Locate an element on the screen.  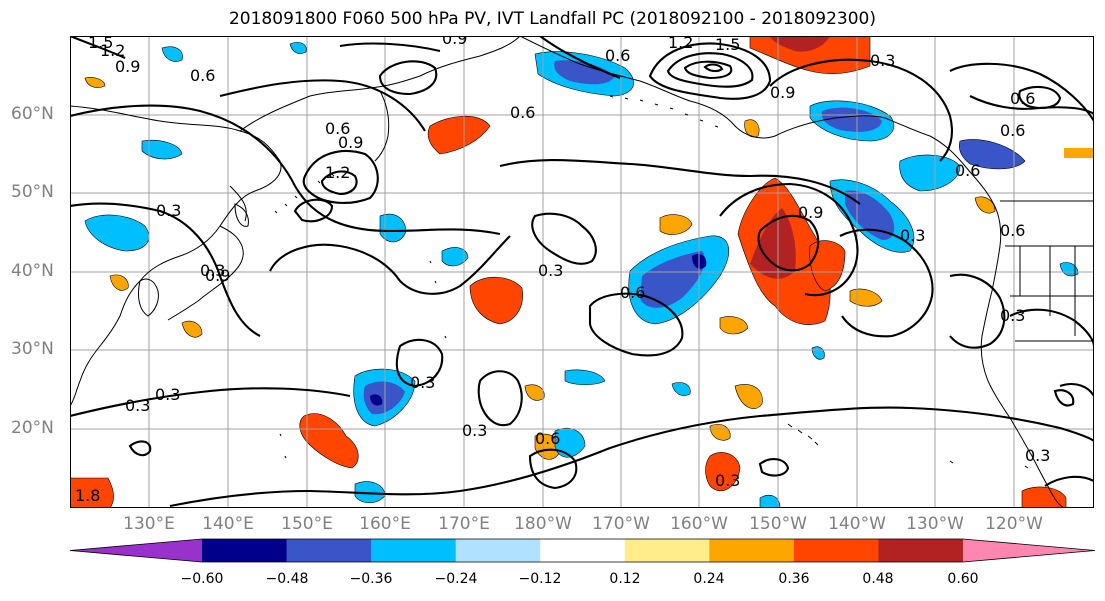
colorbar-tick: −0.48 is located at coordinates (287, 579).